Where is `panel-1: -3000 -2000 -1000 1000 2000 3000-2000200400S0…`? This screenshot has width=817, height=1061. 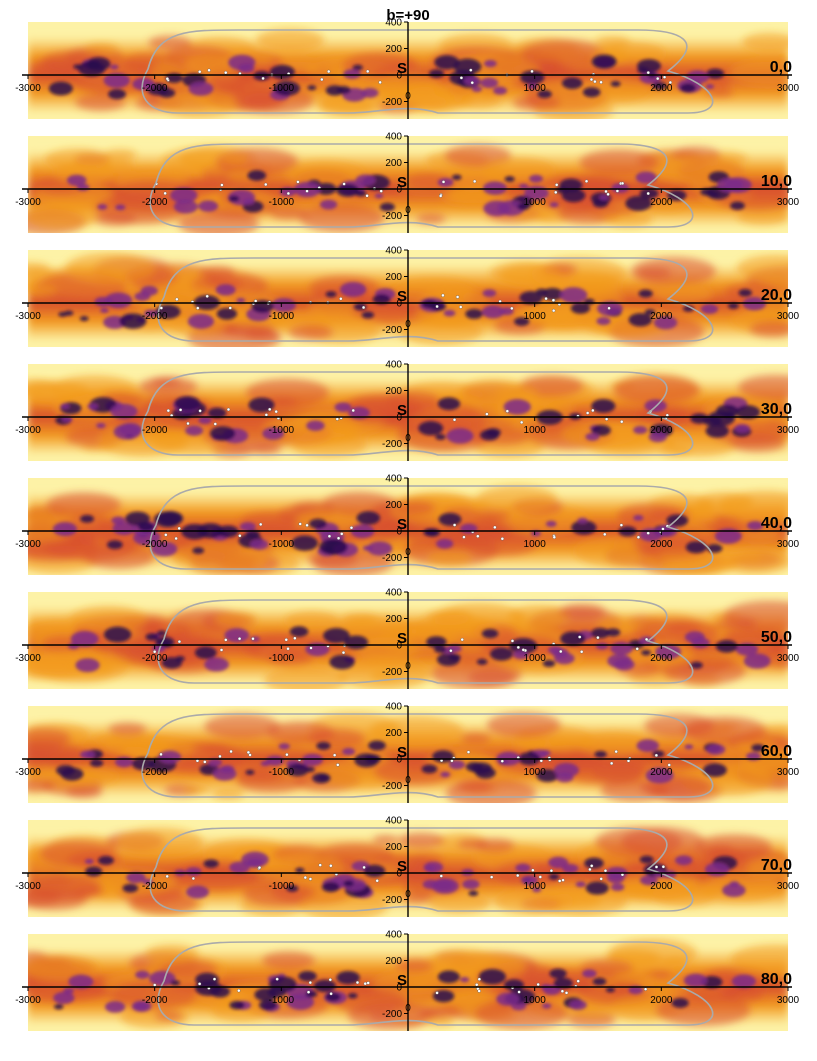
panel-1: -3000 -2000 -1000 1000 2000 3000-2000200400S0… is located at coordinates (407, 182).